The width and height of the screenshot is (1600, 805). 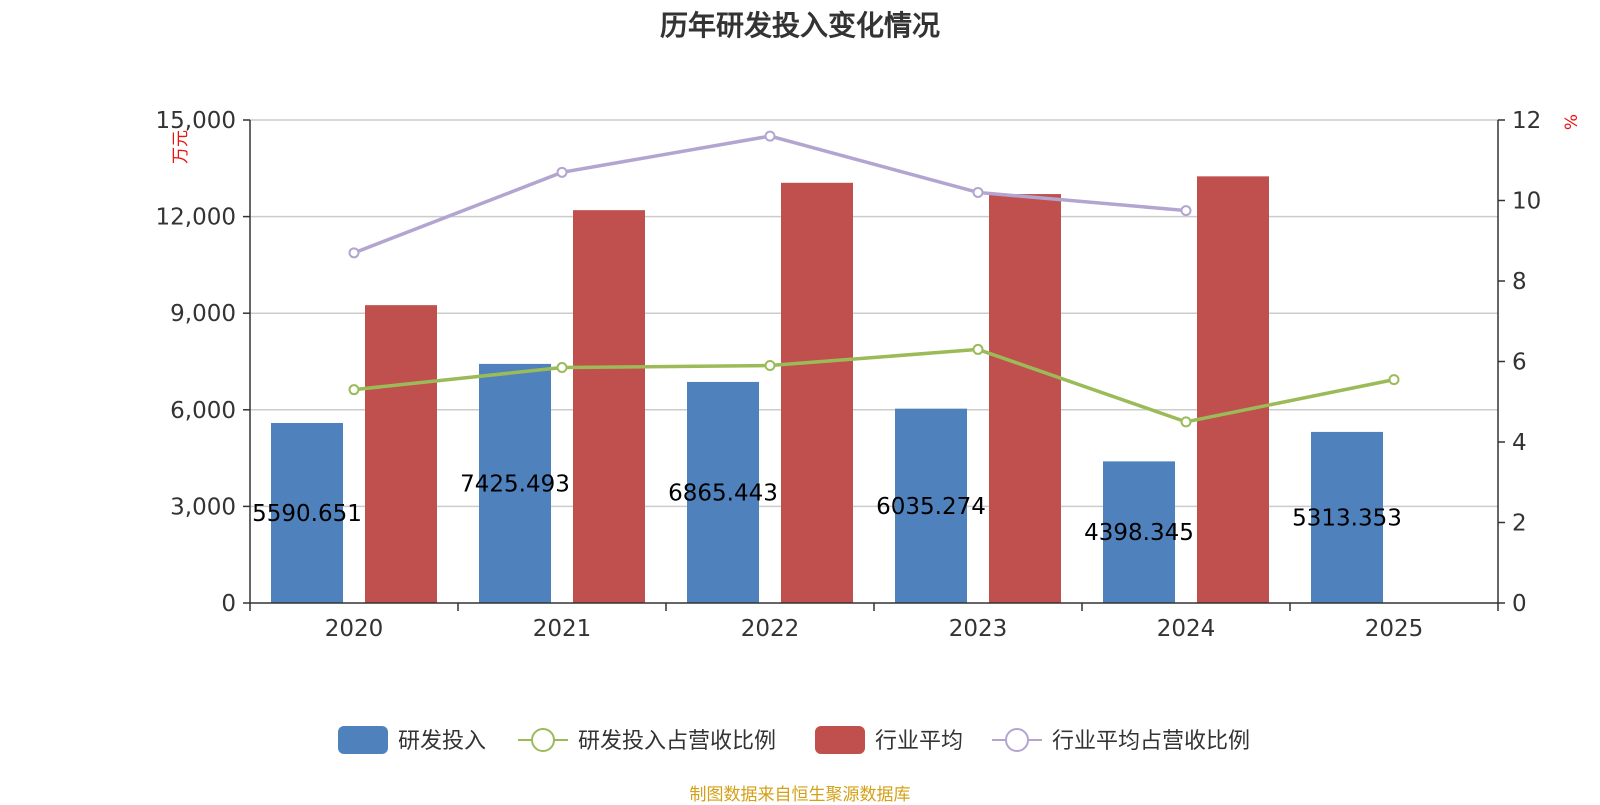 I want to click on x-axis-tick-label: 2023, so click(x=978, y=629).